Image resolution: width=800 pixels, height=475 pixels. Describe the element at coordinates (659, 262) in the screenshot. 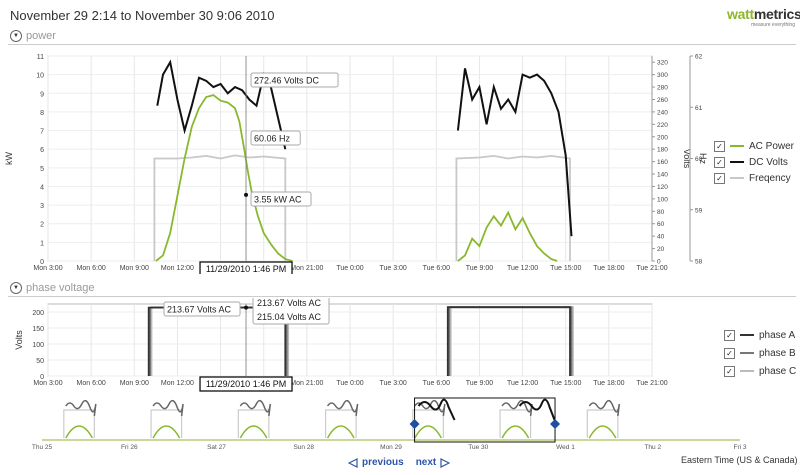

I see `y2-tick-label: 0` at that location.